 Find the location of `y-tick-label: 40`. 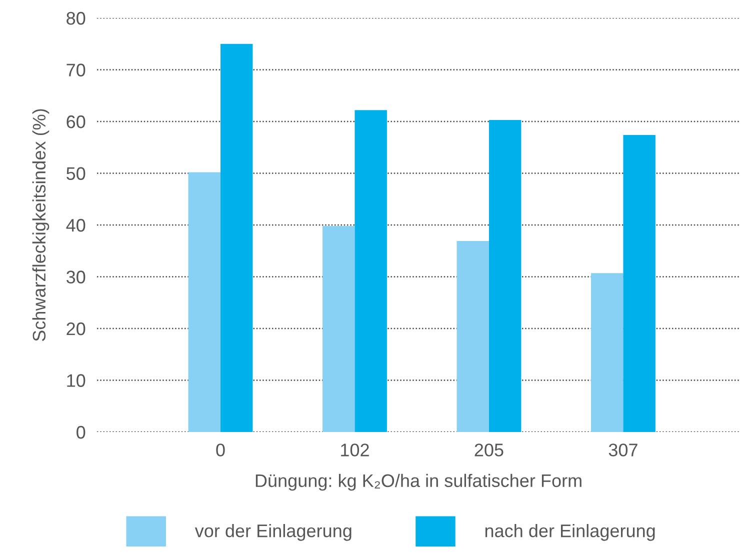

y-tick-label: 40 is located at coordinates (76, 225).